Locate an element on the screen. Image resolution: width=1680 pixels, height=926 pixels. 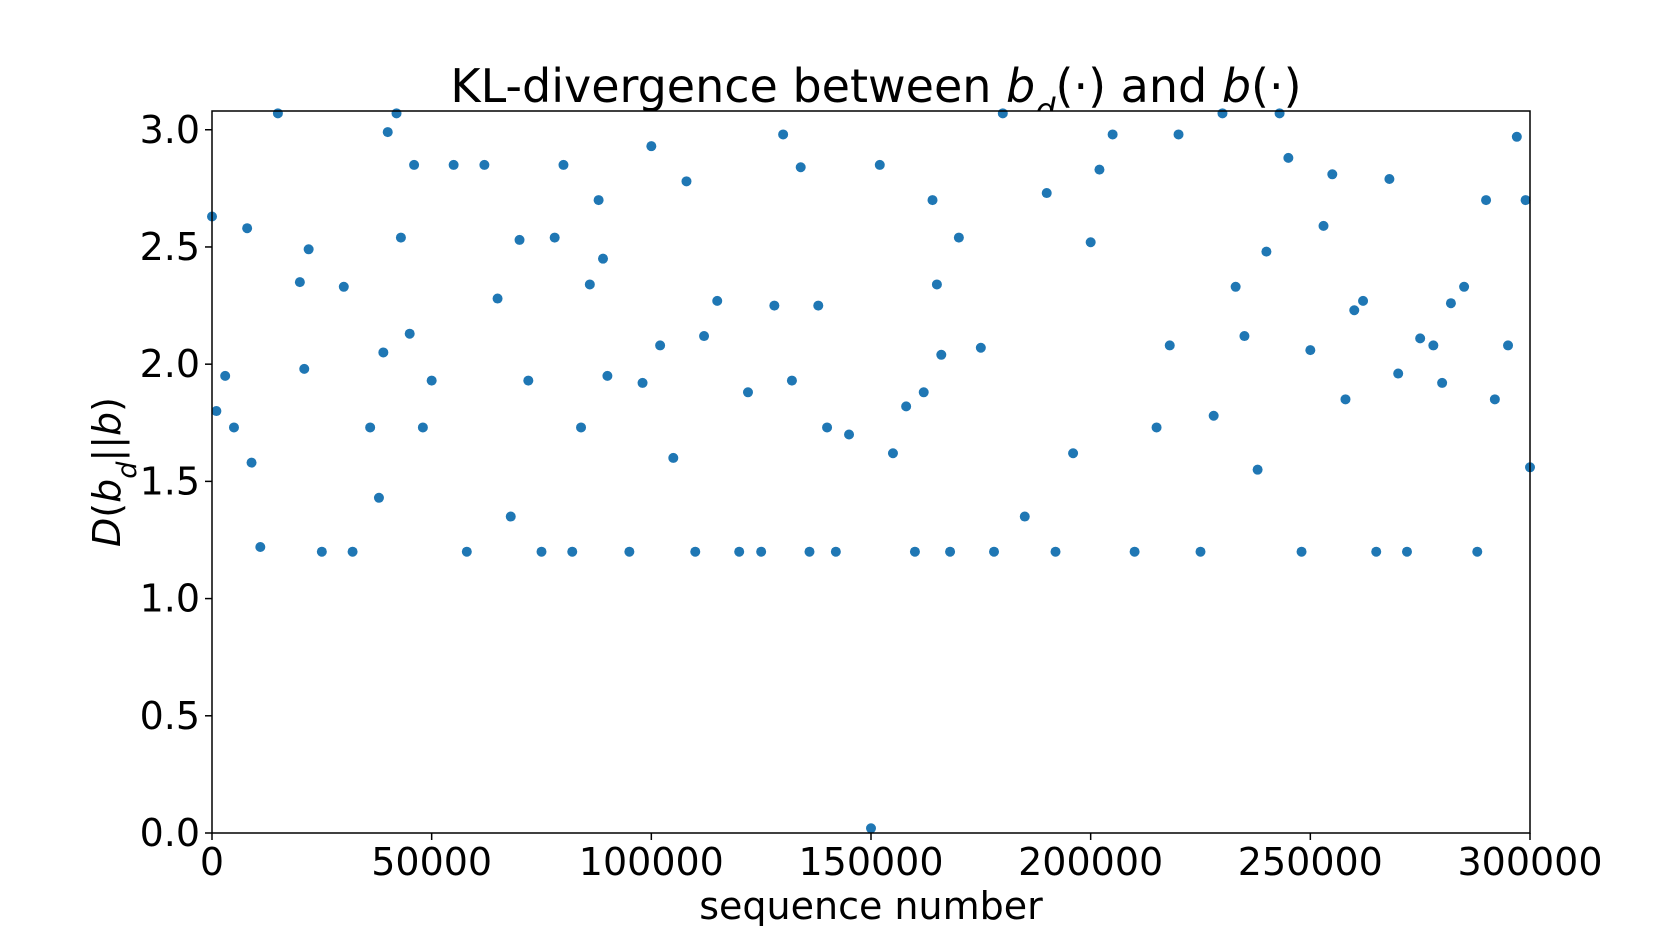
y-tick-label: 3.0 is located at coordinates (170, 130).